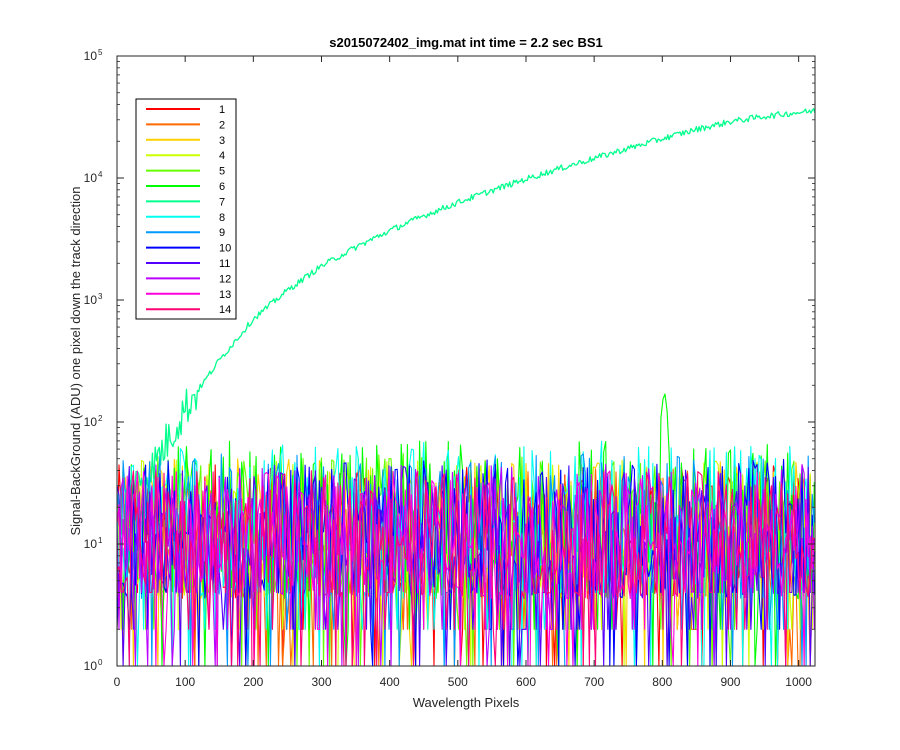  I want to click on y-tick-exponent: 0, so click(100, 662).